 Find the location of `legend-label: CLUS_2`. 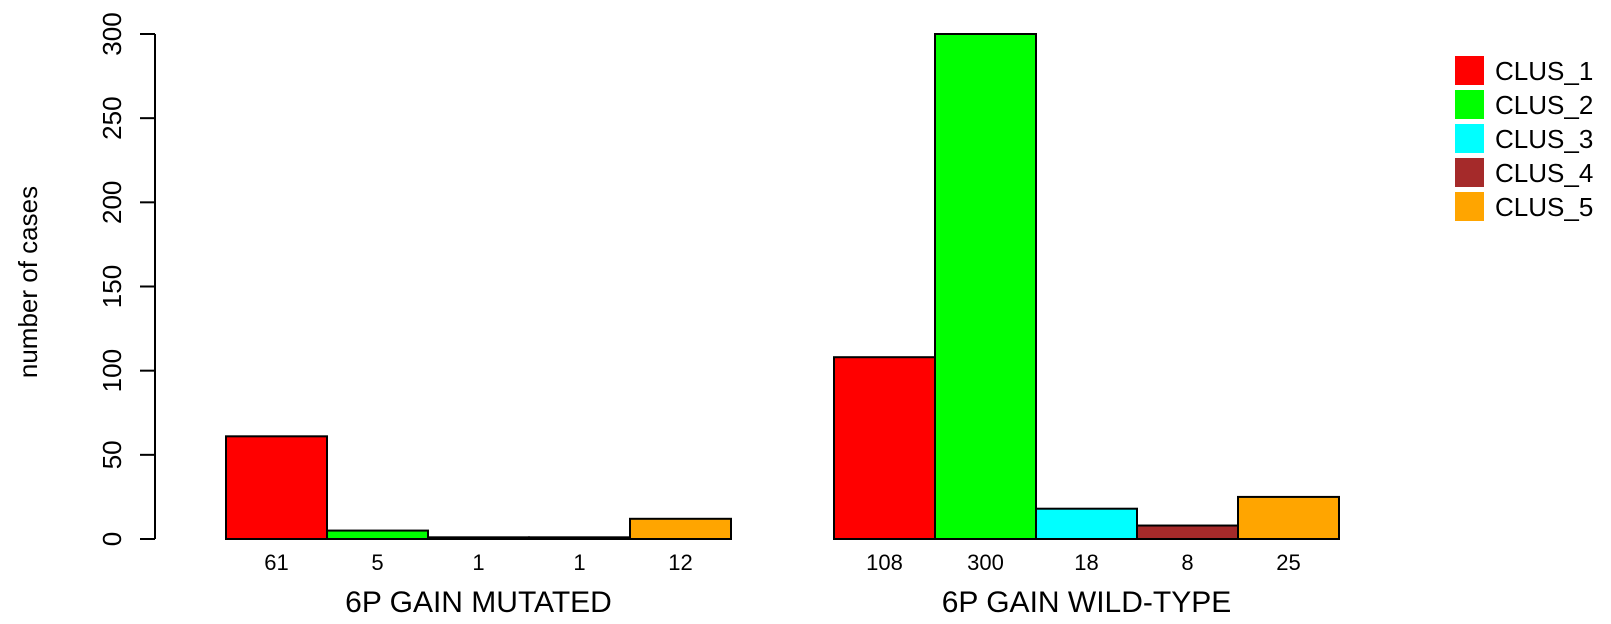

legend-label: CLUS_2 is located at coordinates (1544, 105).